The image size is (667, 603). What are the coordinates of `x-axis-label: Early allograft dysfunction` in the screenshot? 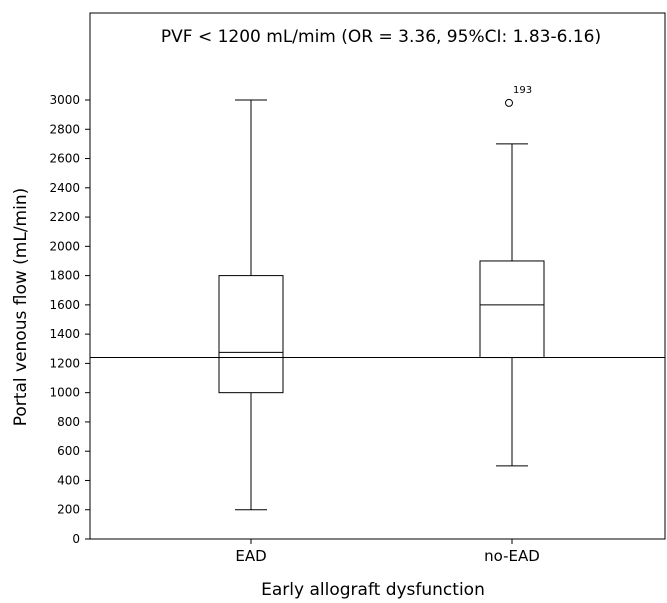 It's located at (373, 589).